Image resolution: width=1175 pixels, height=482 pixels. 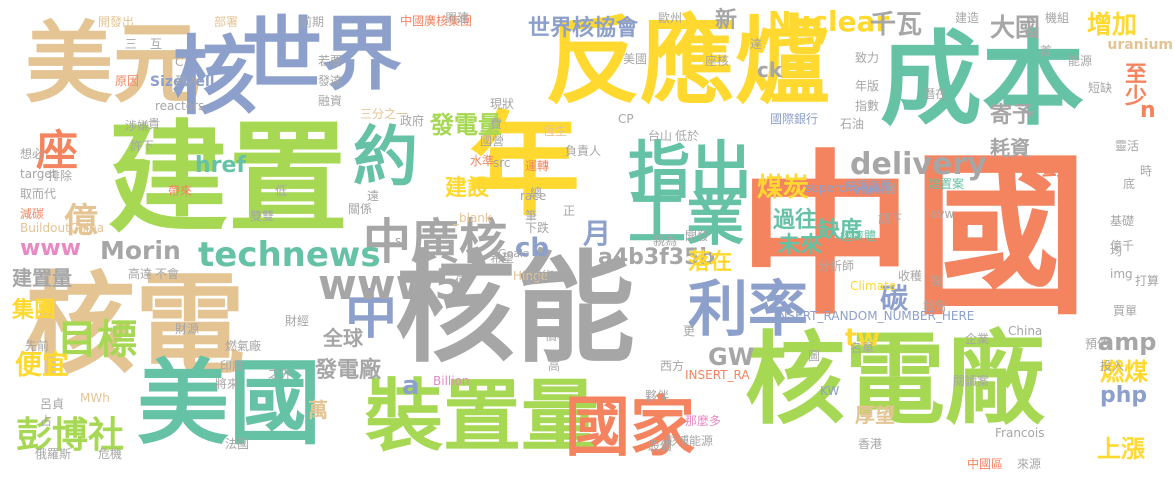 What do you see at coordinates (343, 338) in the screenshot?
I see `cloud-word-cjk-52: 全球` at bounding box center [343, 338].